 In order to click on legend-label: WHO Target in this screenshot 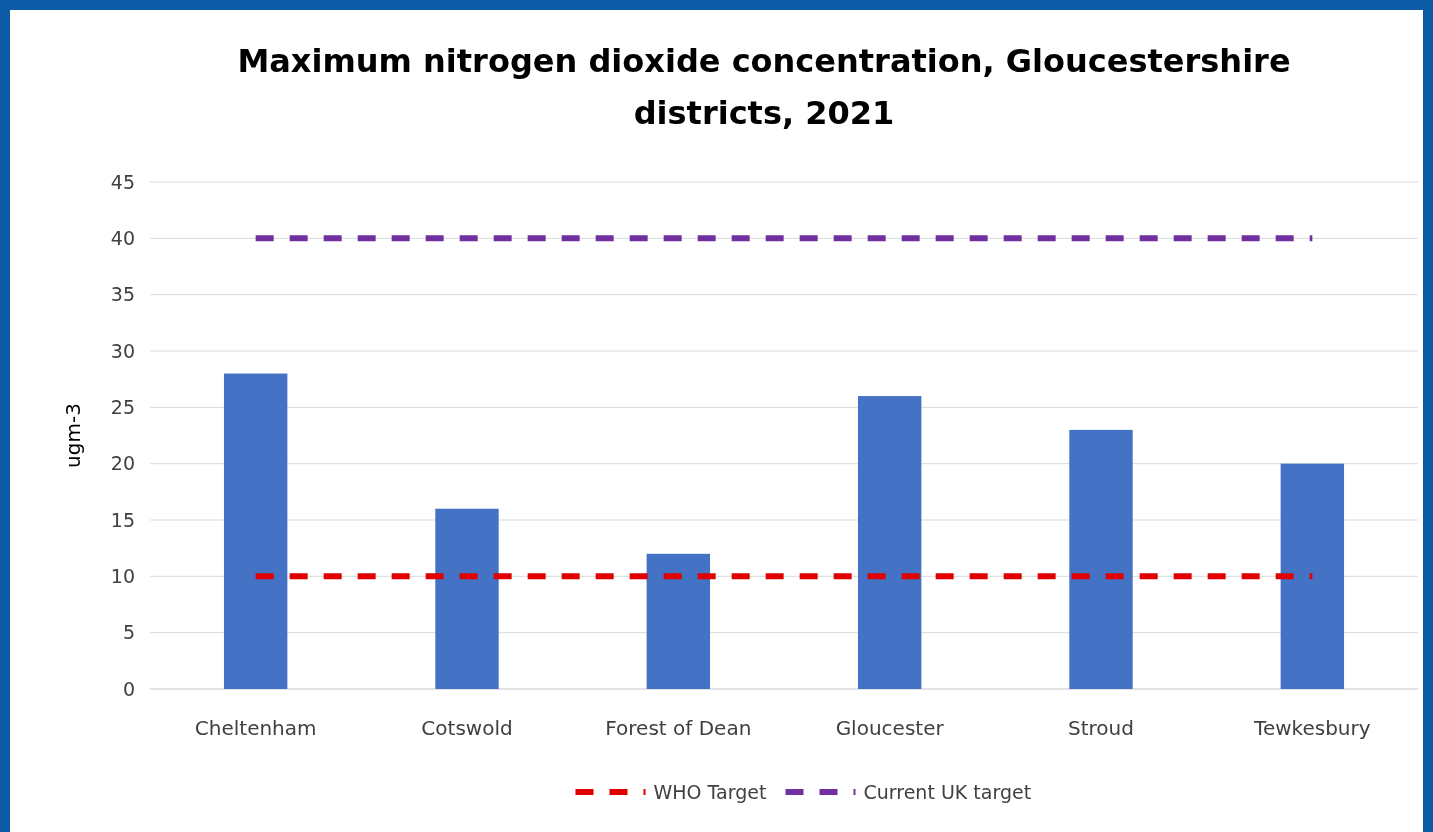, I will do `click(710, 791)`.